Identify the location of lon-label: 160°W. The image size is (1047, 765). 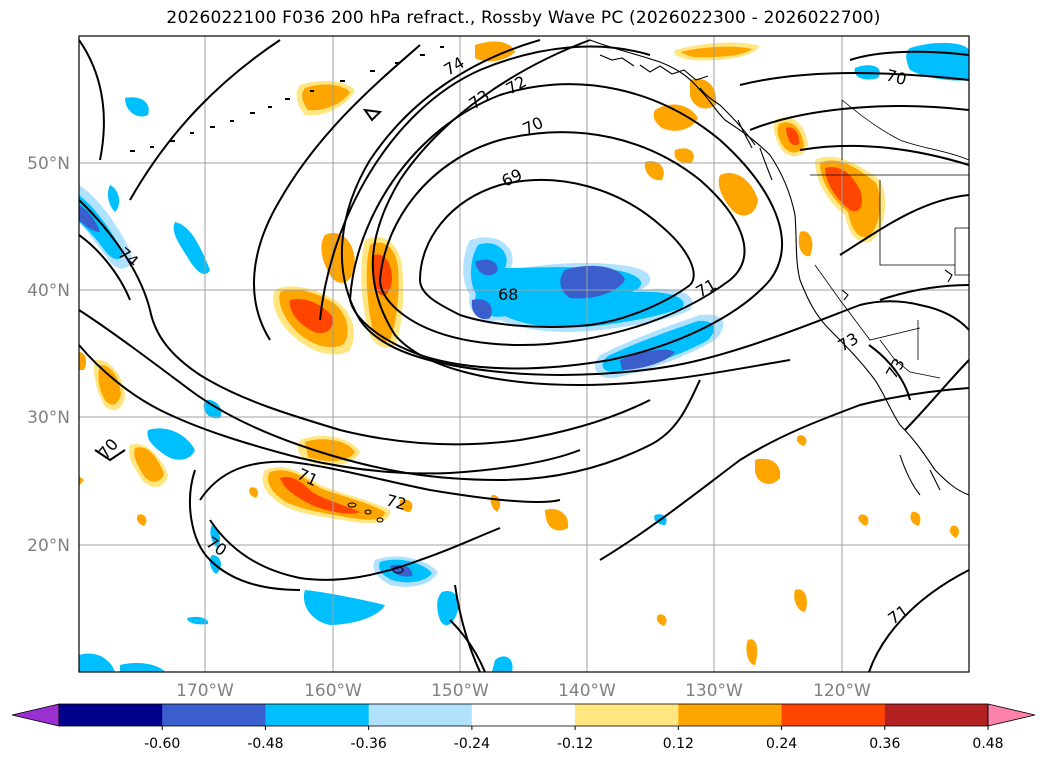
(333, 691).